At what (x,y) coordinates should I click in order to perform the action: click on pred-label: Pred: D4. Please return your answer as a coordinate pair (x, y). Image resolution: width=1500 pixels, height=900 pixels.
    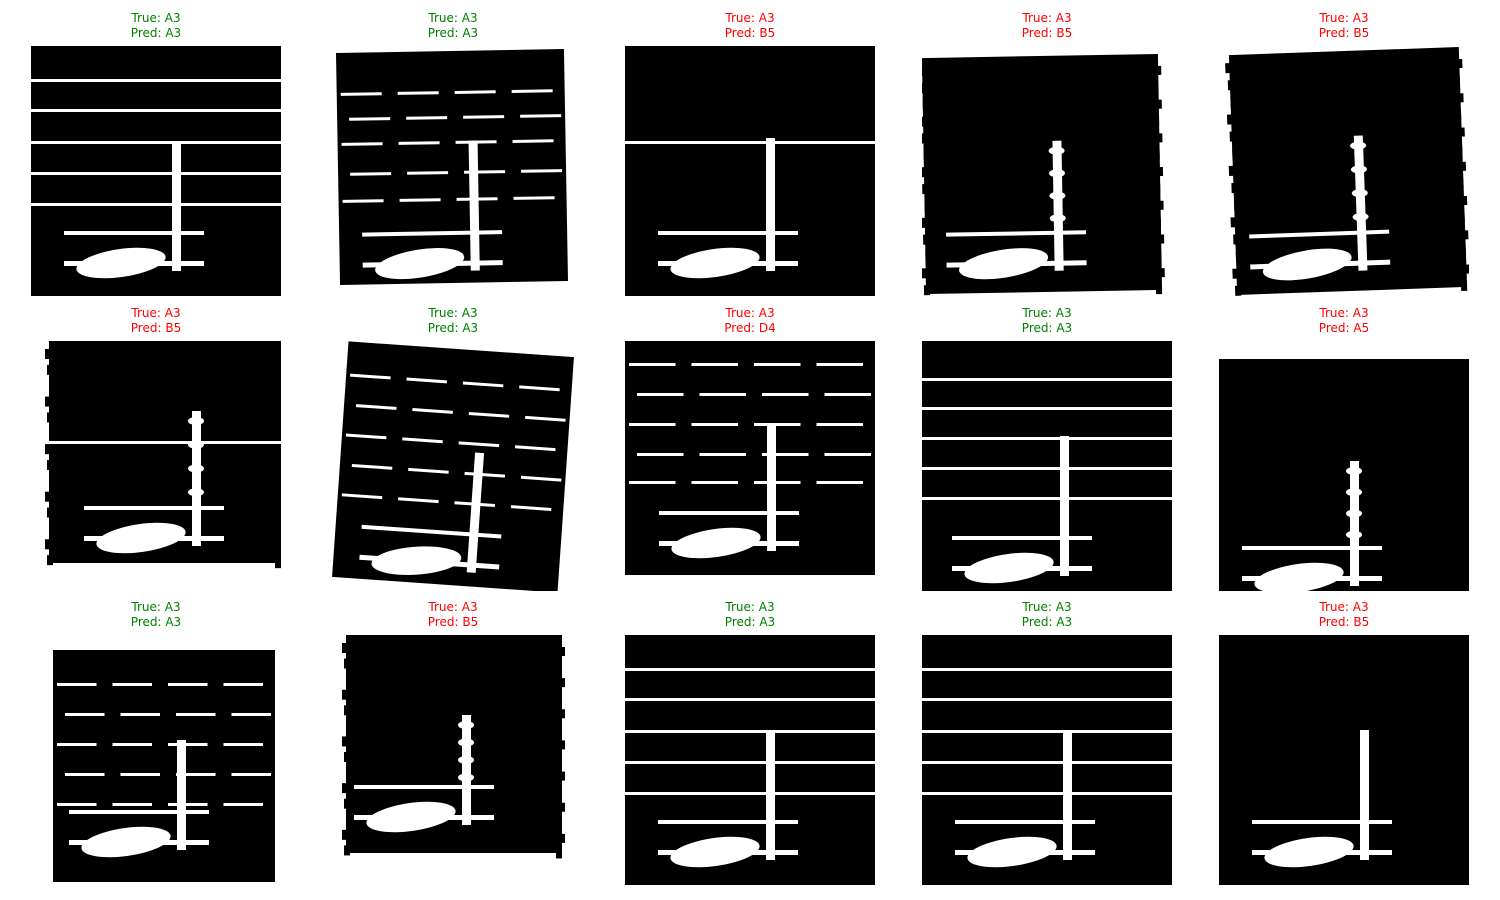
    Looking at the image, I should click on (750, 328).